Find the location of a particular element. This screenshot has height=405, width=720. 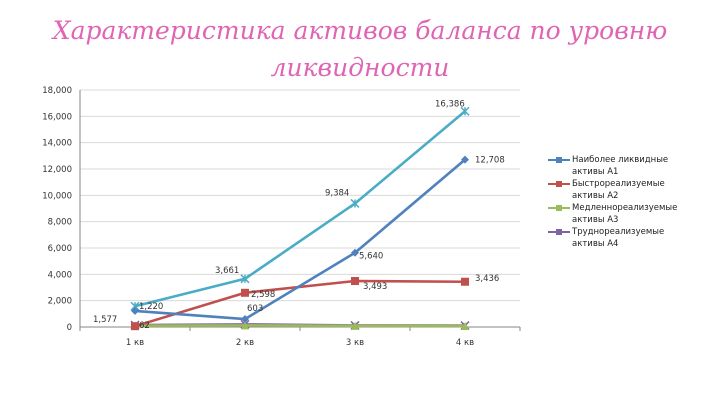

data-label: 62 is located at coordinates (144, 326).